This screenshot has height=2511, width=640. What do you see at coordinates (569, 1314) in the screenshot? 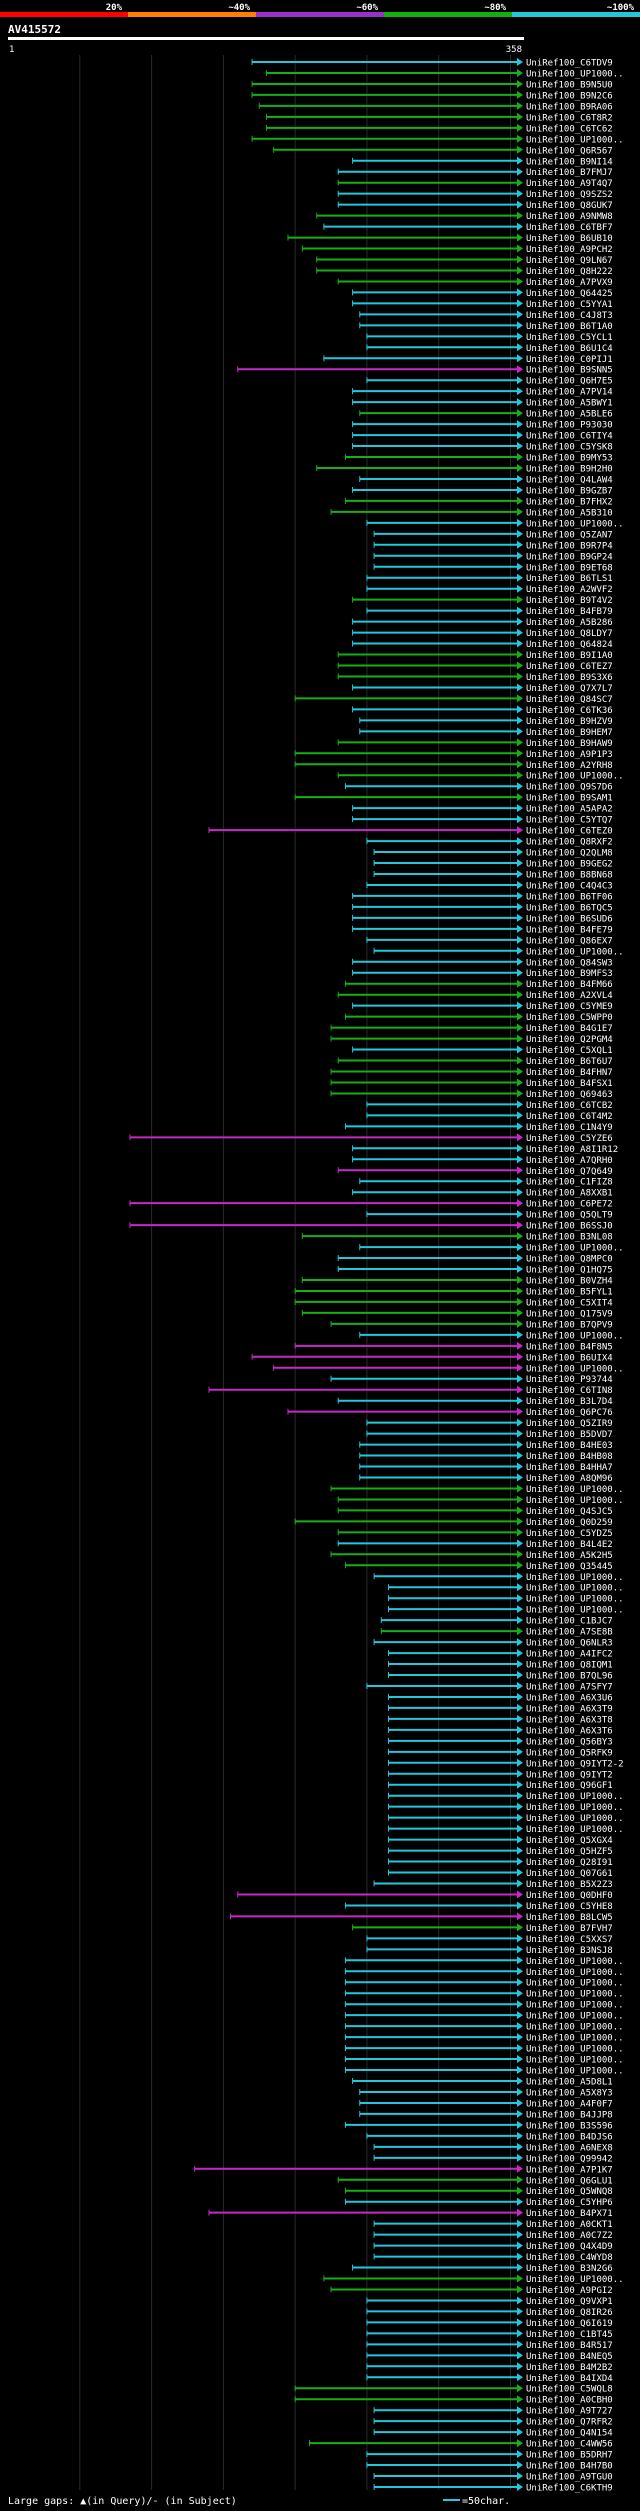
I see `hit-label: UniRef100_Q175V9` at bounding box center [569, 1314].